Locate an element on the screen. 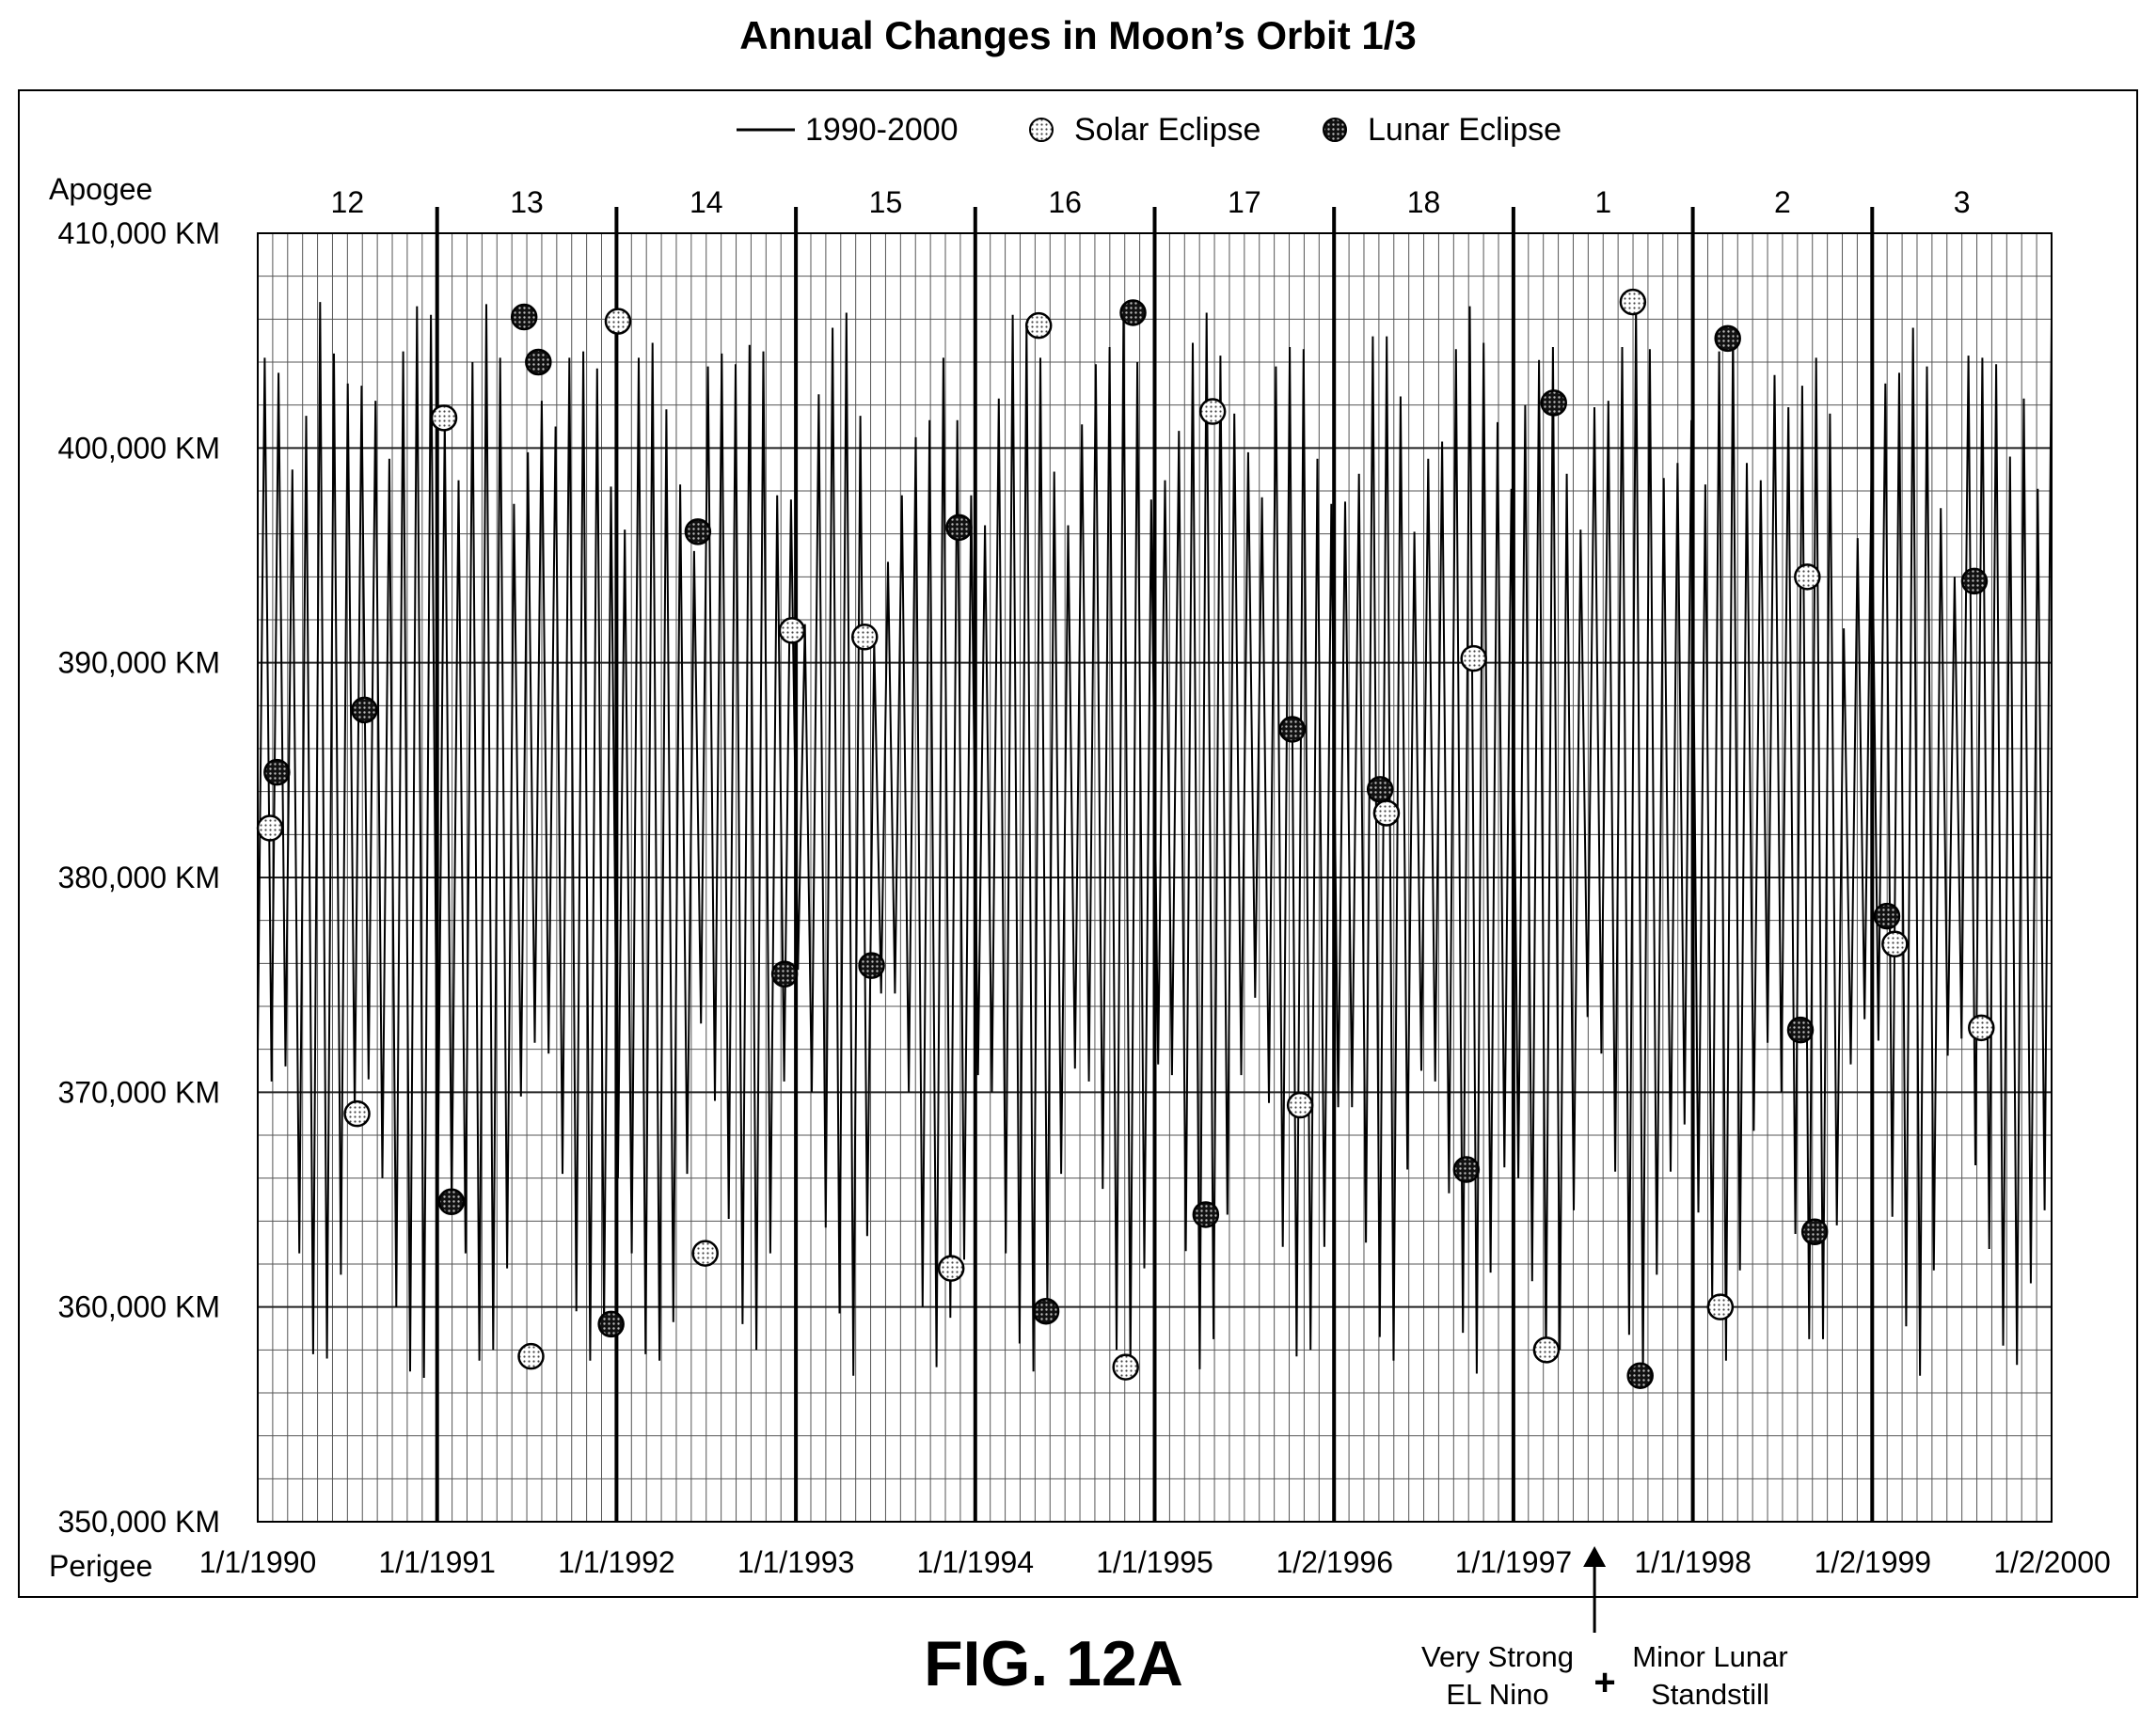  x-tick-label: 1/1/1998 is located at coordinates (1693, 1562).